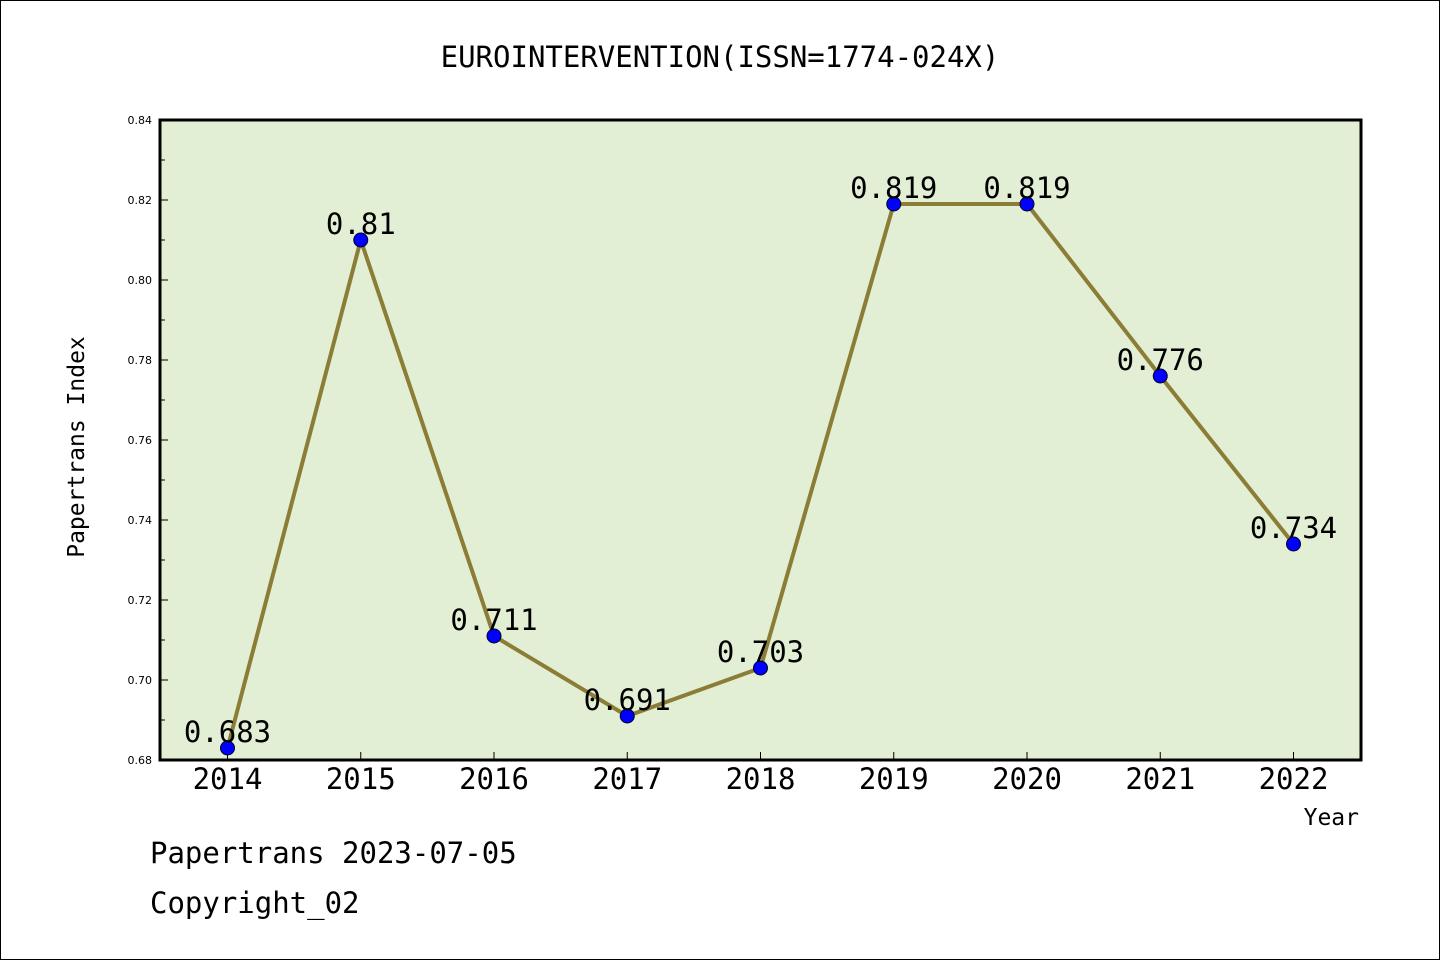 Image resolution: width=1440 pixels, height=960 pixels. I want to click on y-tick-label: 0.78, so click(140, 360).